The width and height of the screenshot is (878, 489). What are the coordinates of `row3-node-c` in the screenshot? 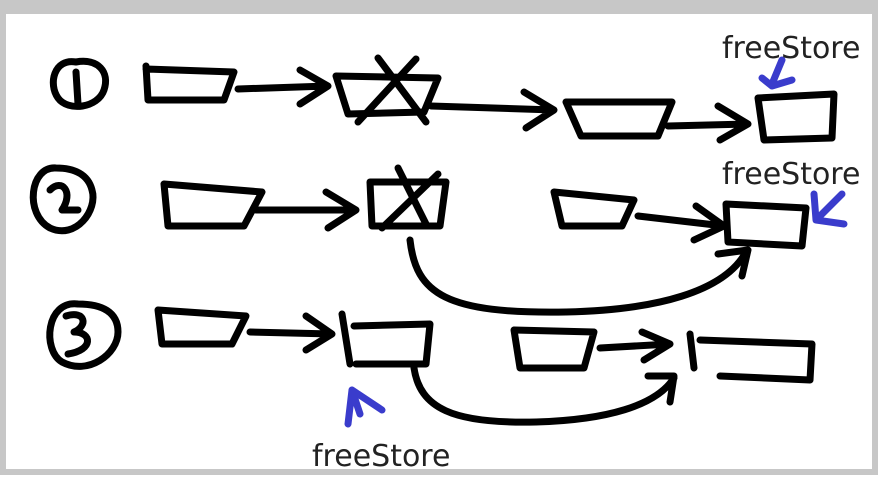 It's located at (554, 349).